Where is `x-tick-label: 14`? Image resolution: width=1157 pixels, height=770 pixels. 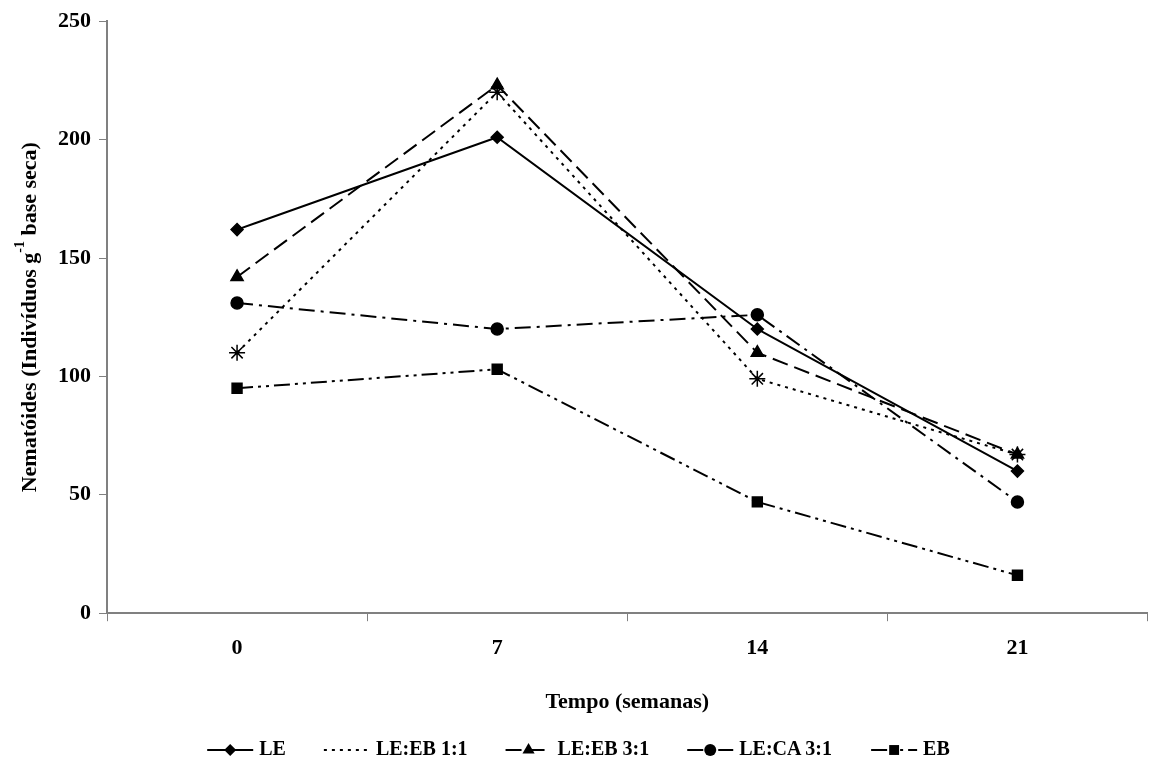 x-tick-label: 14 is located at coordinates (757, 647).